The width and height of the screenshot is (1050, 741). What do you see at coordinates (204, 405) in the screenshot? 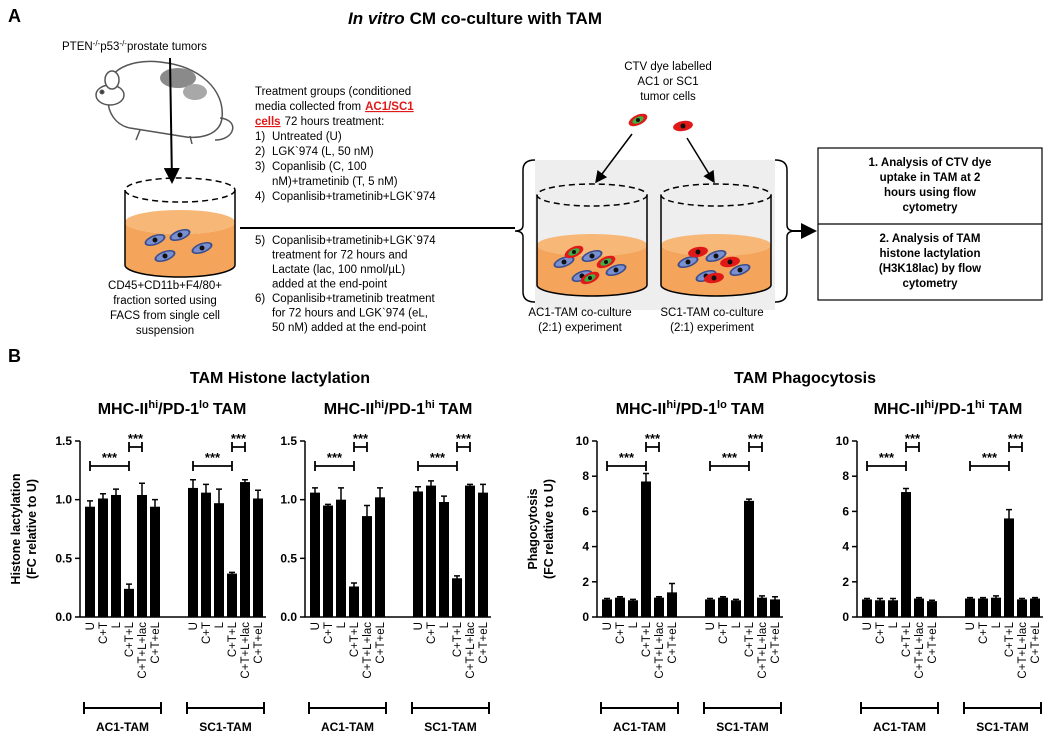
I see `title-sup: lo` at bounding box center [204, 405].